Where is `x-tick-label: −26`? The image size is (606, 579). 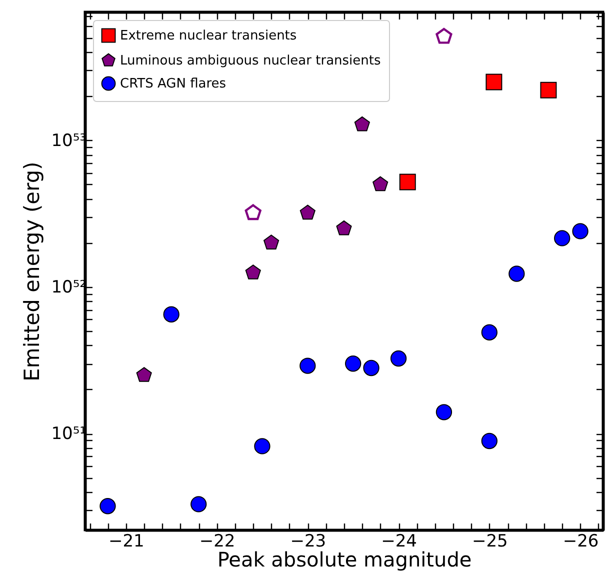 x-tick-label: −26 is located at coordinates (580, 542).